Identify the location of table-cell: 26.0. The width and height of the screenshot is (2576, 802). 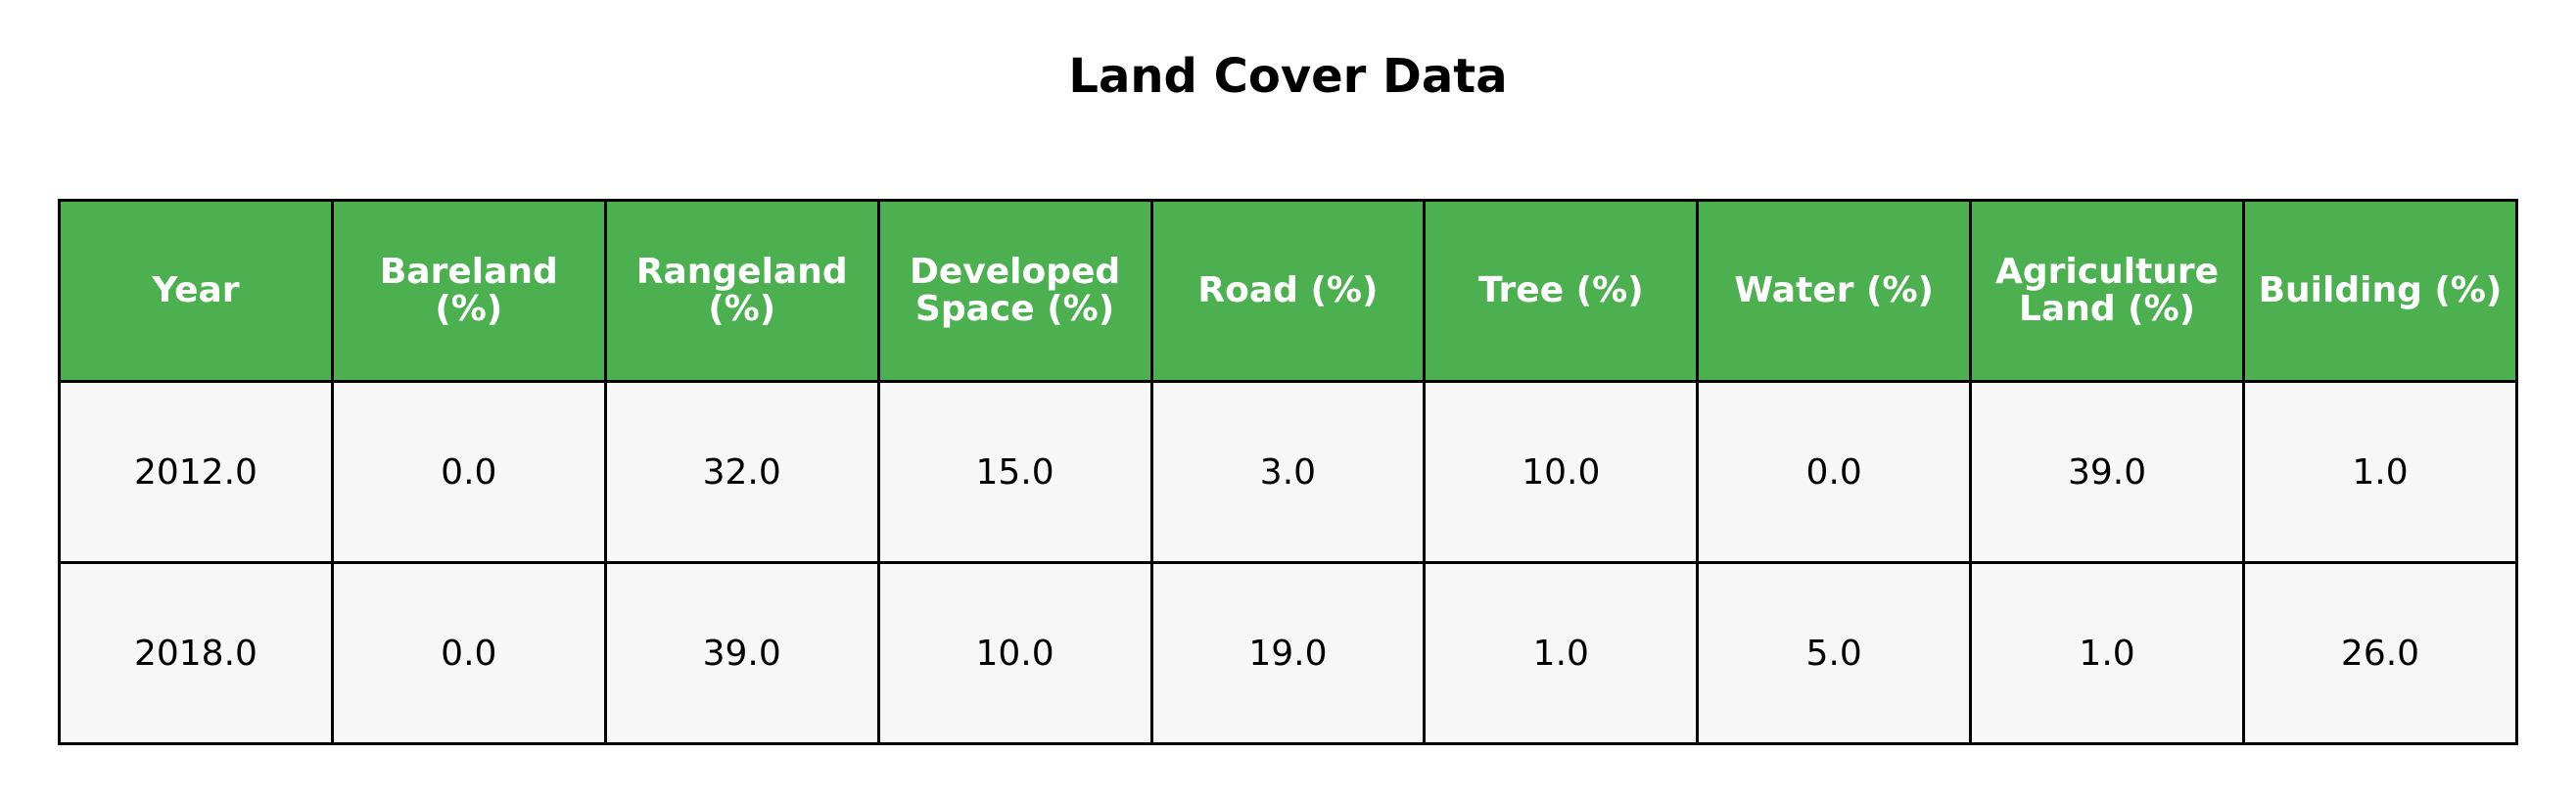
(2380, 653).